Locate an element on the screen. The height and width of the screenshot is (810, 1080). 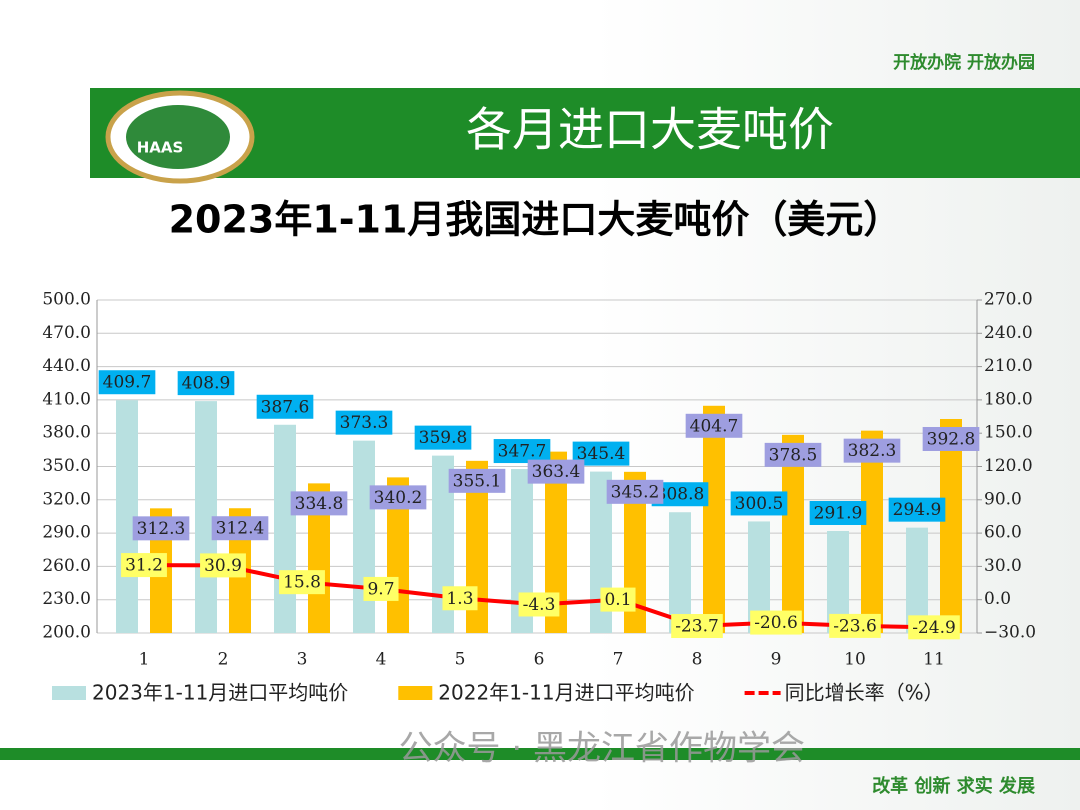
data-label: 334.8 is located at coordinates (319, 504).